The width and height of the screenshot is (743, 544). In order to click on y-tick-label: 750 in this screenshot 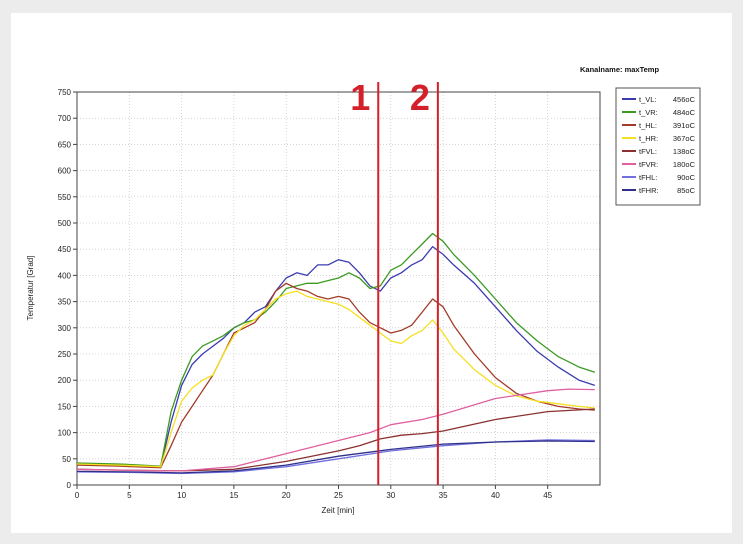, I will do `click(65, 92)`.